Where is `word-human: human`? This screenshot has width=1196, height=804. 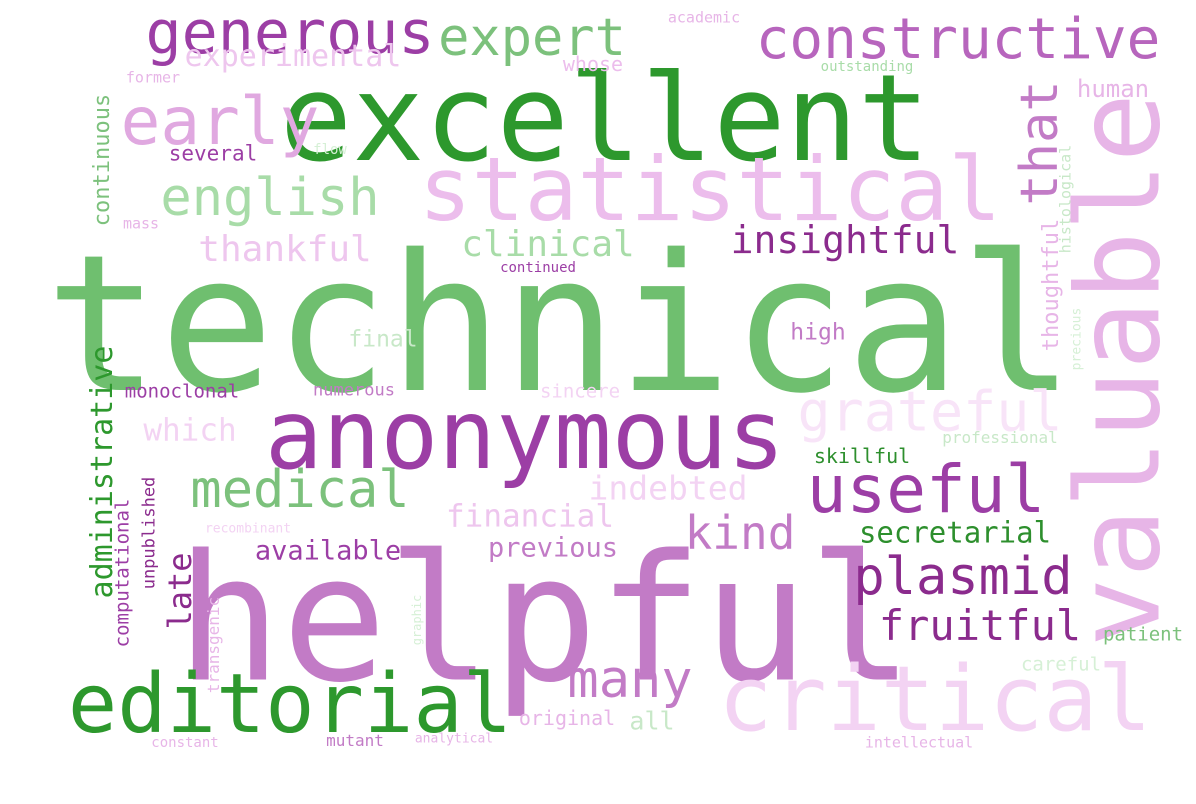
word-human: human is located at coordinates (1113, 89).